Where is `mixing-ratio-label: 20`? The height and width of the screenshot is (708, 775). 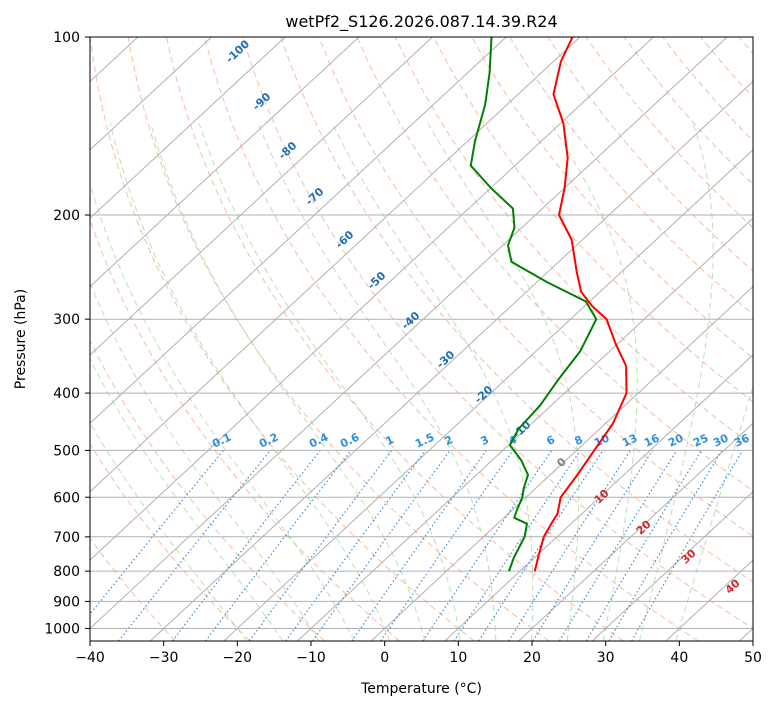
mixing-ratio-label: 20 is located at coordinates (676, 440).